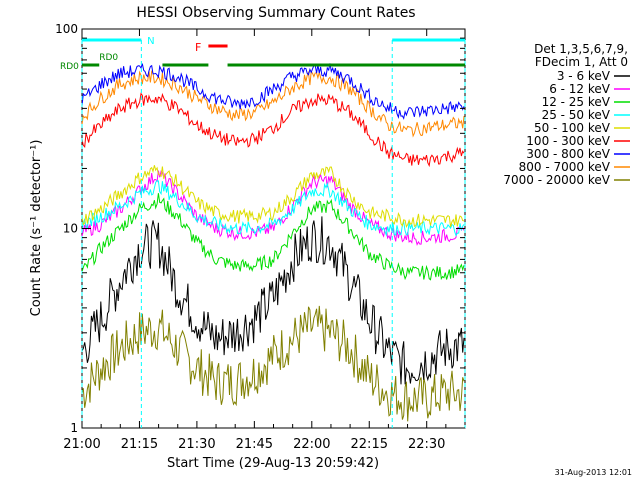 The width and height of the screenshot is (640, 480). What do you see at coordinates (426, 444) in the screenshot?
I see `x-tick-label-7: 22:30` at bounding box center [426, 444].